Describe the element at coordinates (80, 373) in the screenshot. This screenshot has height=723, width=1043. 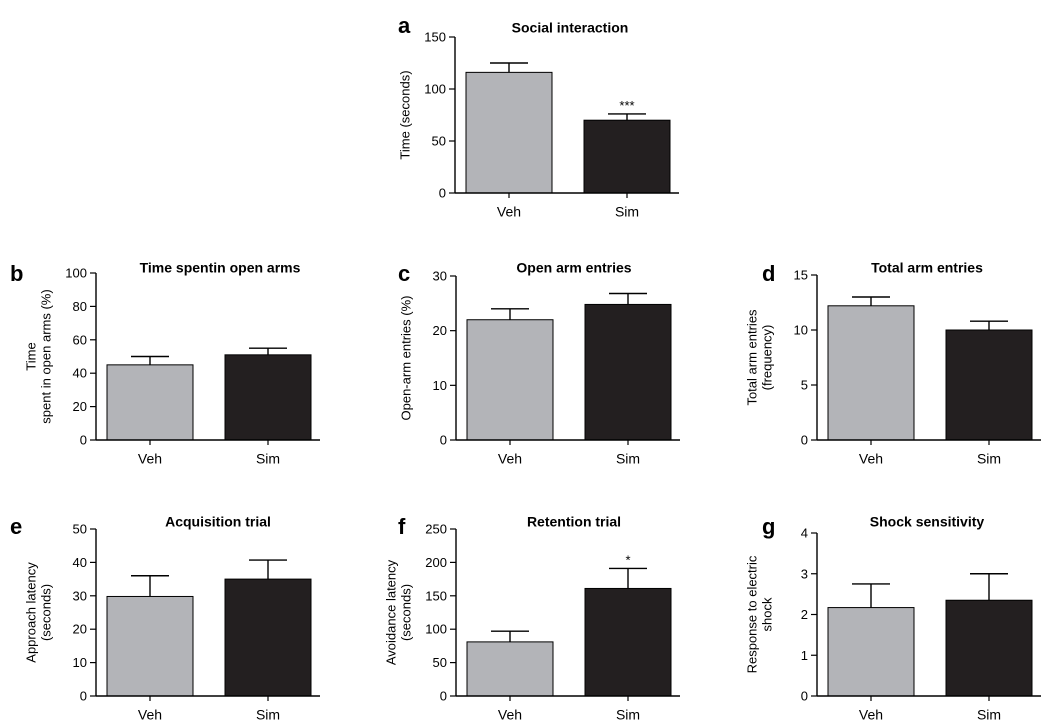
I see `panel-b-y-tick-label-40: 40` at that location.